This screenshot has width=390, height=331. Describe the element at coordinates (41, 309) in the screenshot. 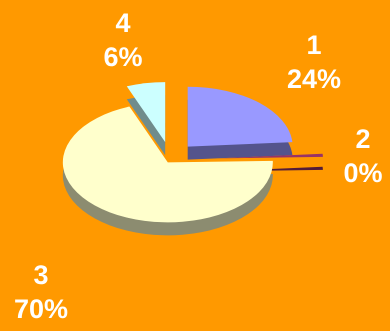

I see `data-label-3-value: 70%` at that location.